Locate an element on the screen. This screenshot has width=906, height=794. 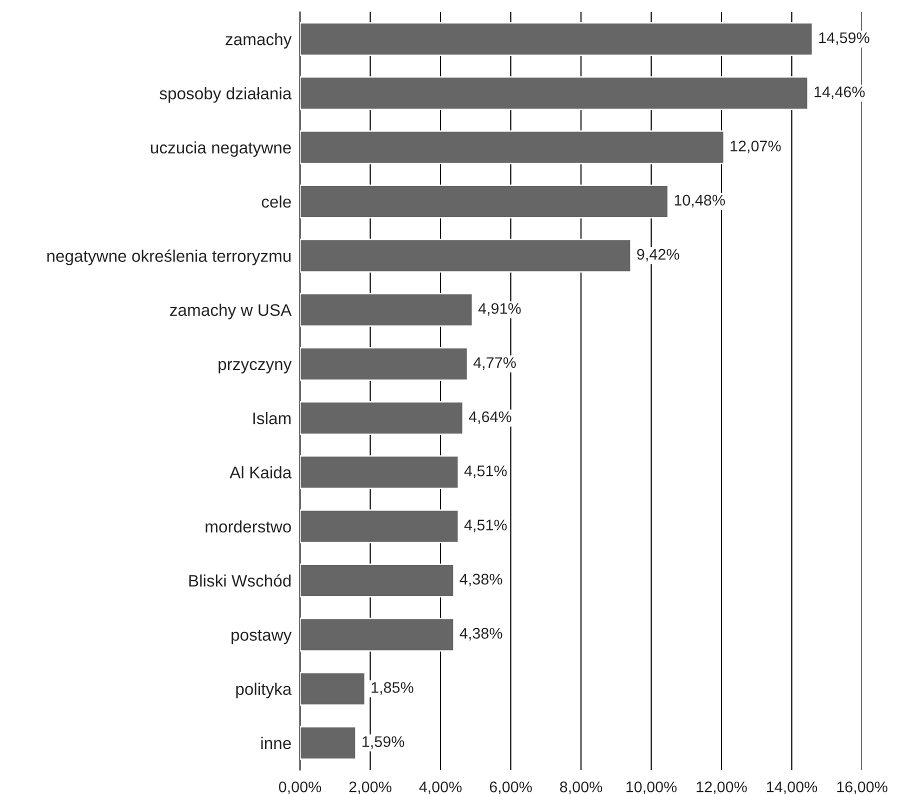
y-tick-label: morderstwo is located at coordinates (248, 526).